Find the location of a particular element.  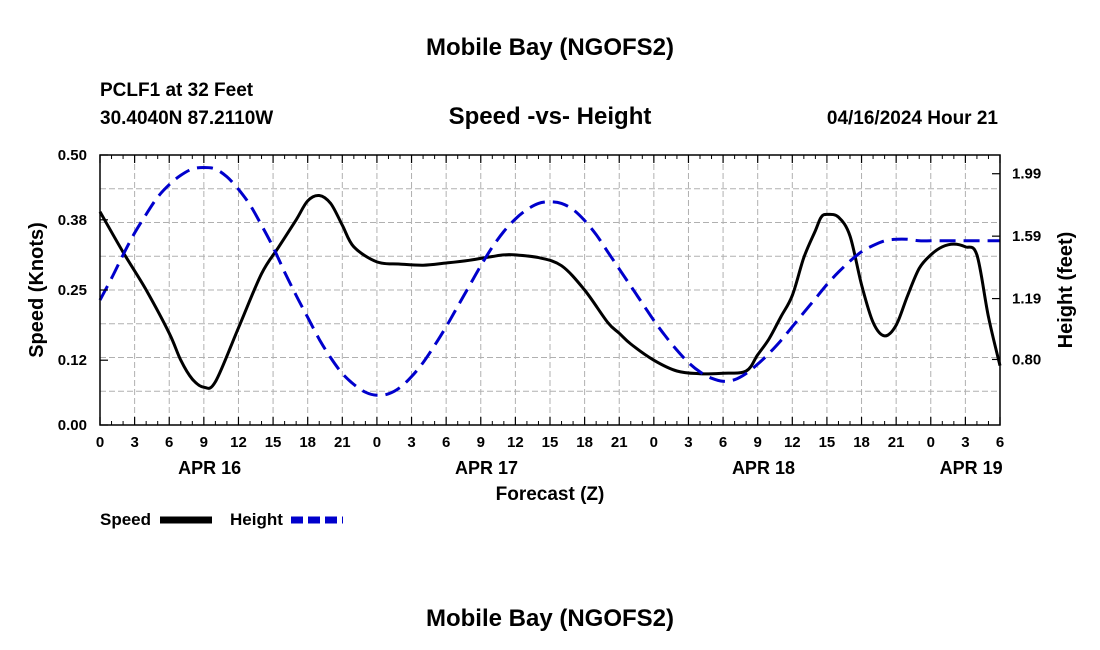

x-date-label: APR 16 is located at coordinates (209, 468).